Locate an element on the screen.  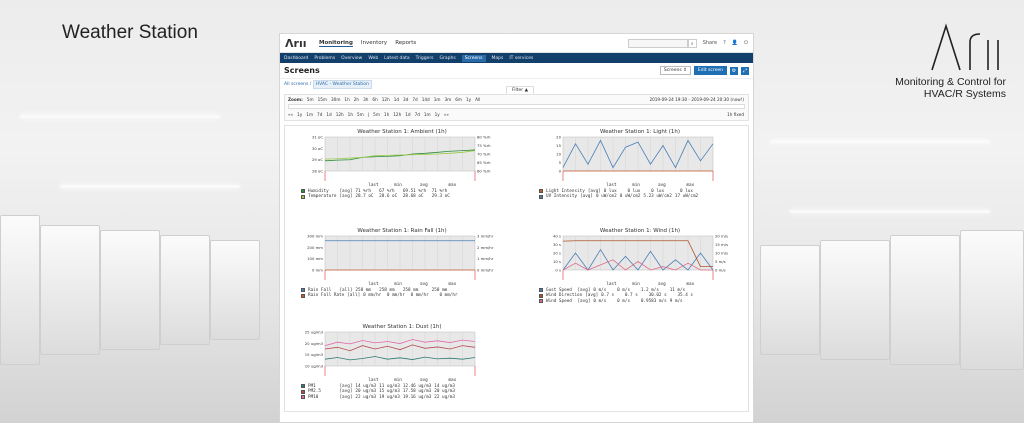
nav-step-12: 1d is located at coordinates (408, 114).